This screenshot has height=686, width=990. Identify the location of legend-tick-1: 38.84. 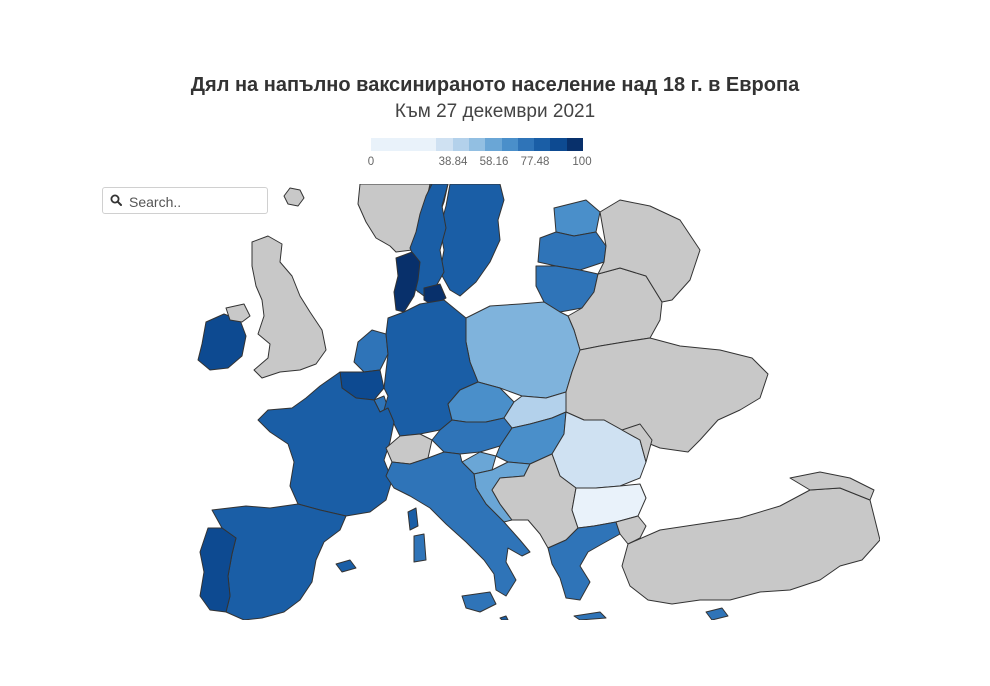
(453, 162).